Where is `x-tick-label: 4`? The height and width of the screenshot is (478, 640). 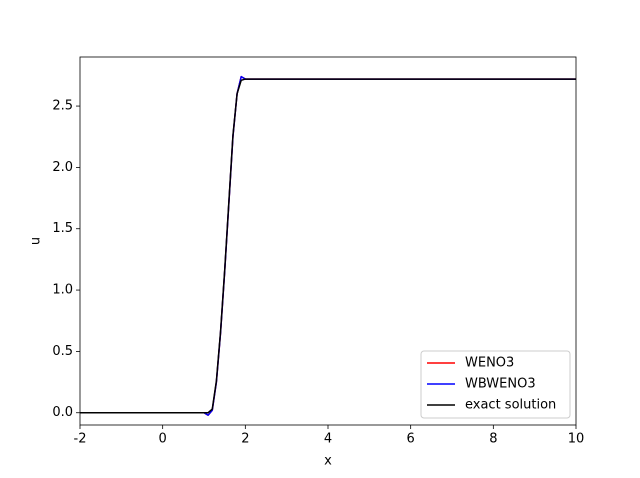
x-tick-label: 4 is located at coordinates (328, 439).